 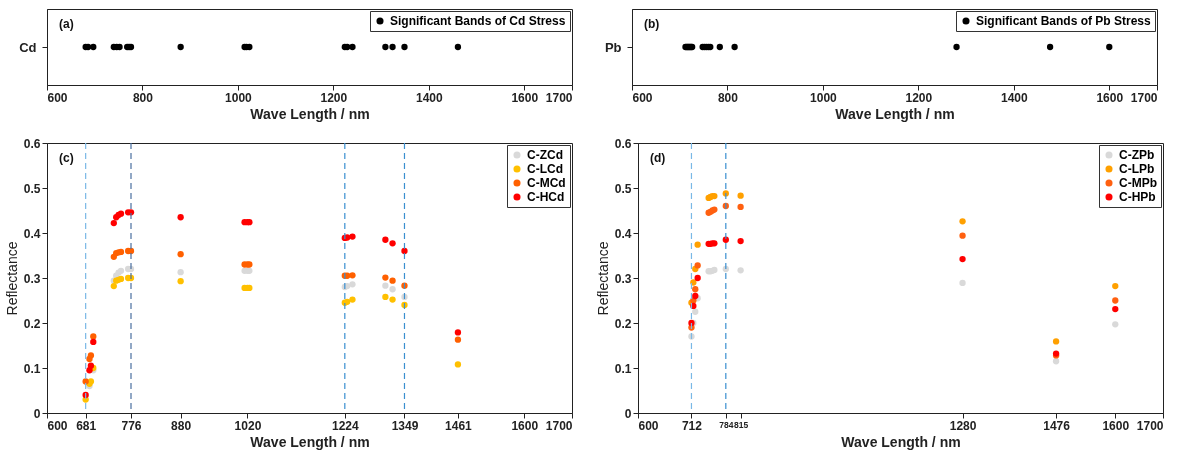 I want to click on legend-label: C-ZCd, so click(x=545, y=155).